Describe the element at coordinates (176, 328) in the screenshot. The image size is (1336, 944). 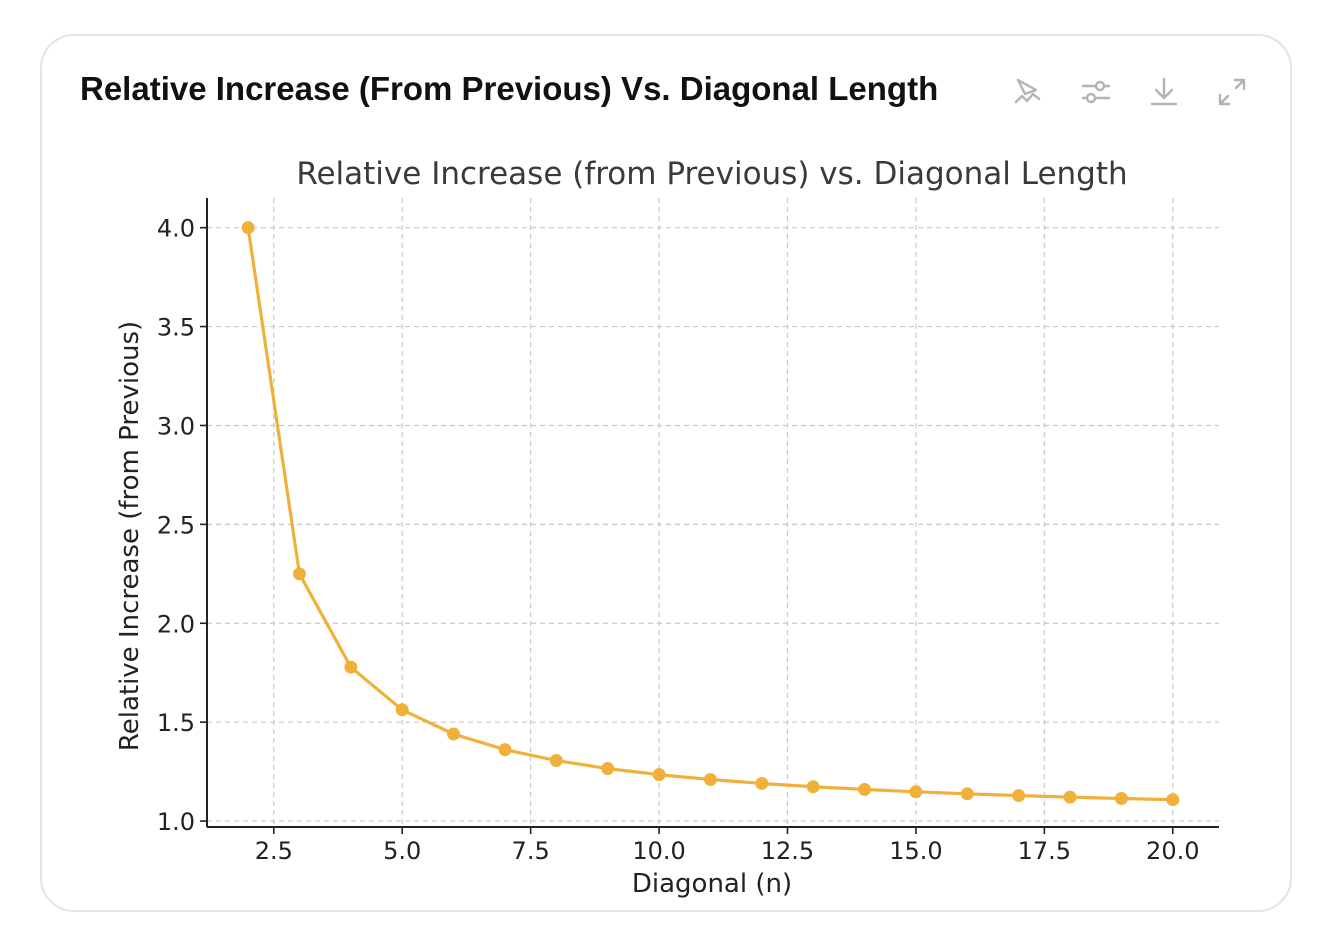
I see `y-tick-label: 3.5` at that location.